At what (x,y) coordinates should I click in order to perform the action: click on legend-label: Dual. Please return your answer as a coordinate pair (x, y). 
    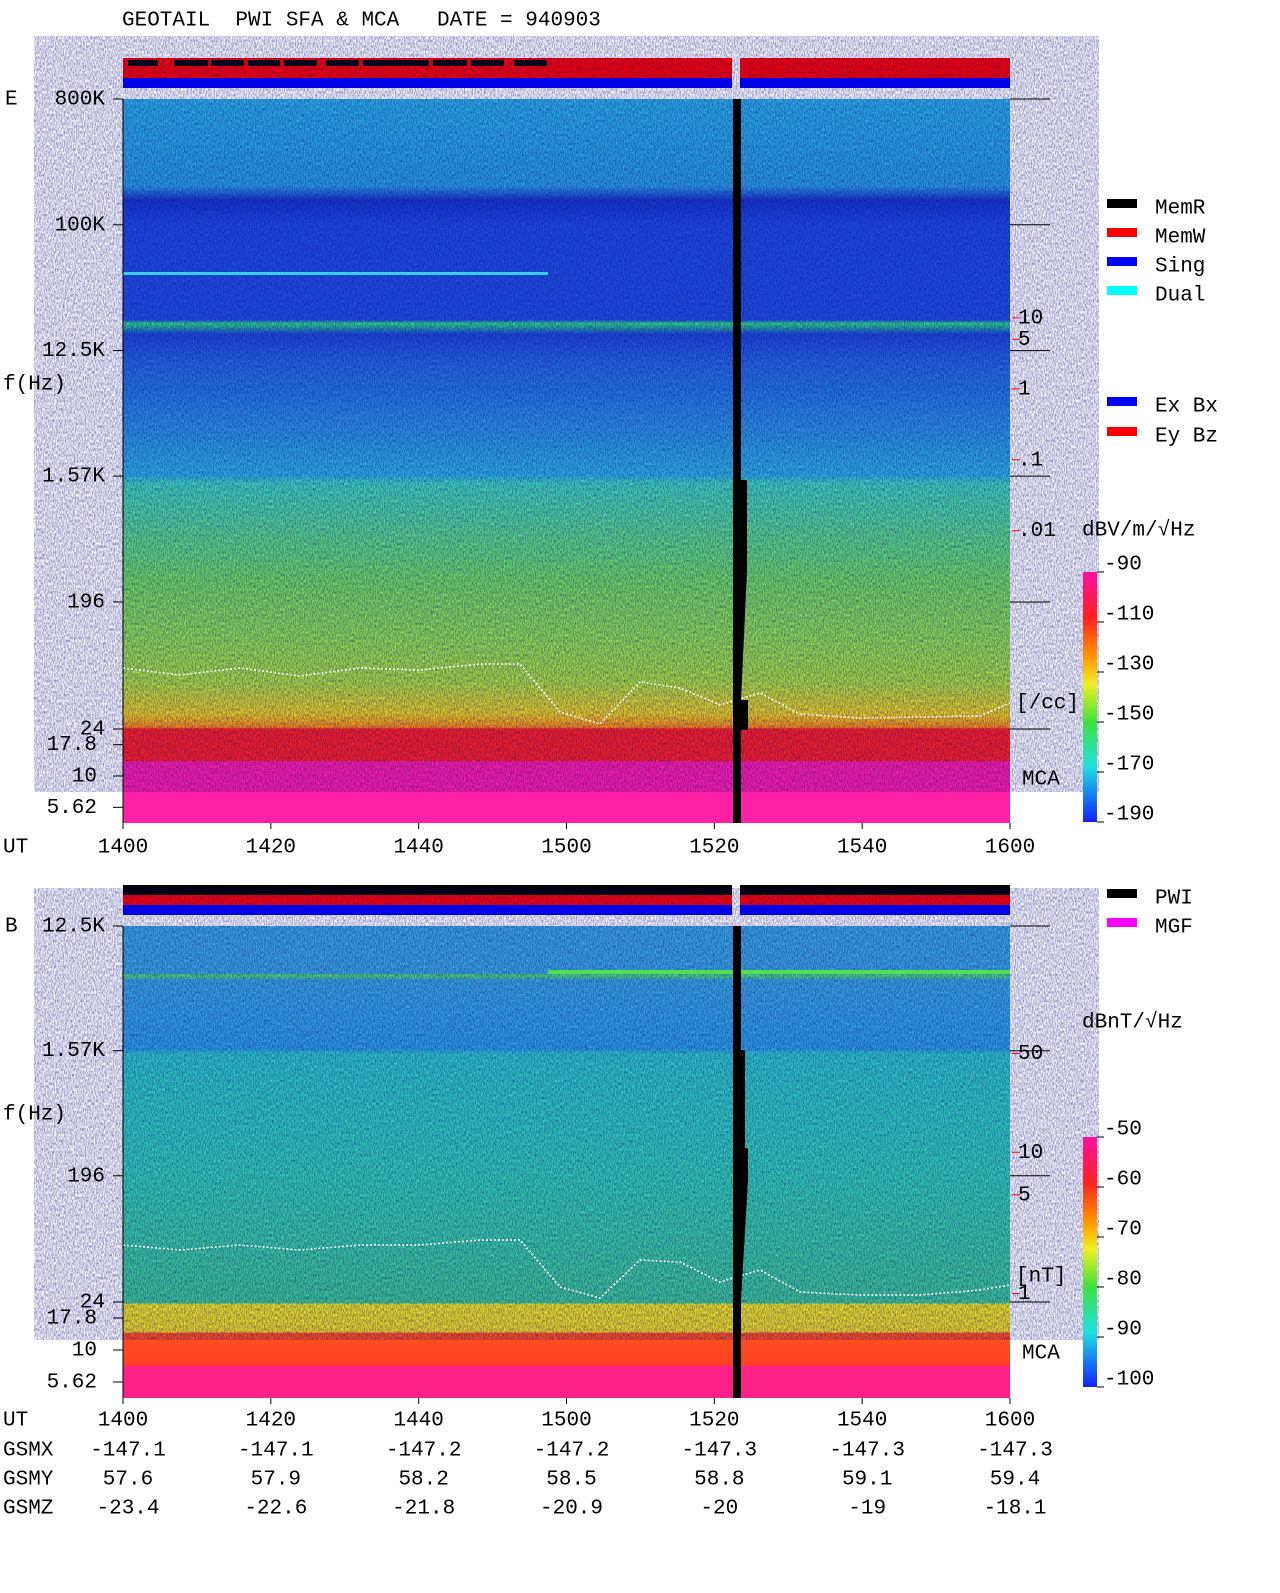
    Looking at the image, I should click on (1180, 296).